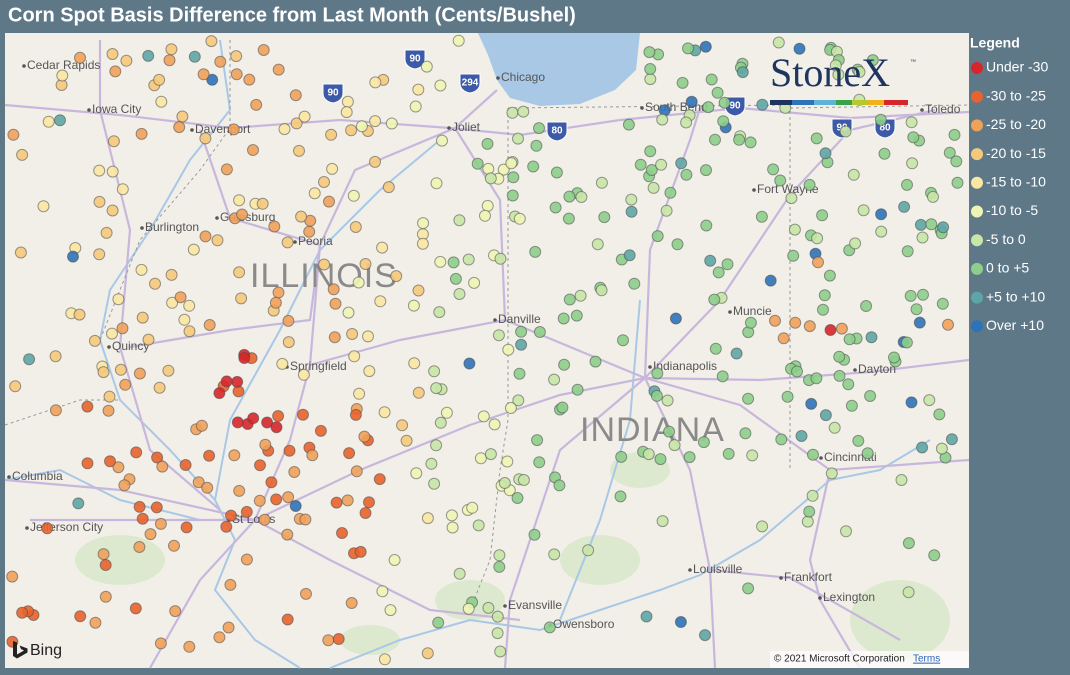 The height and width of the screenshot is (675, 1070). Describe the element at coordinates (557, 131) in the screenshot. I see `highway-label: 80` at that location.